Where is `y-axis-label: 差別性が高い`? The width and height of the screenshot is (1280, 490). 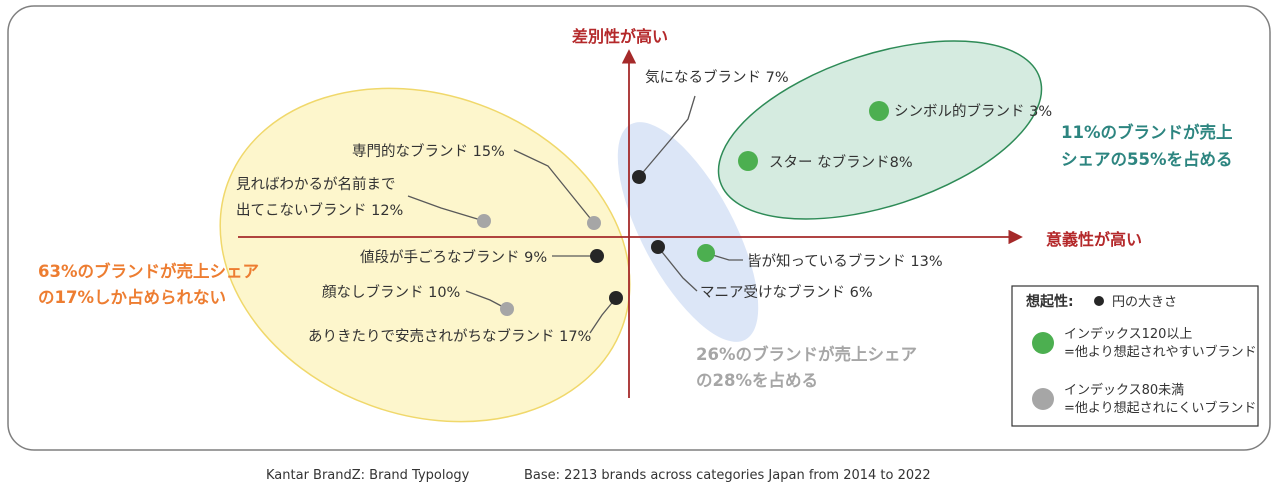 y-axis-label: 差別性が高い is located at coordinates (620, 36).